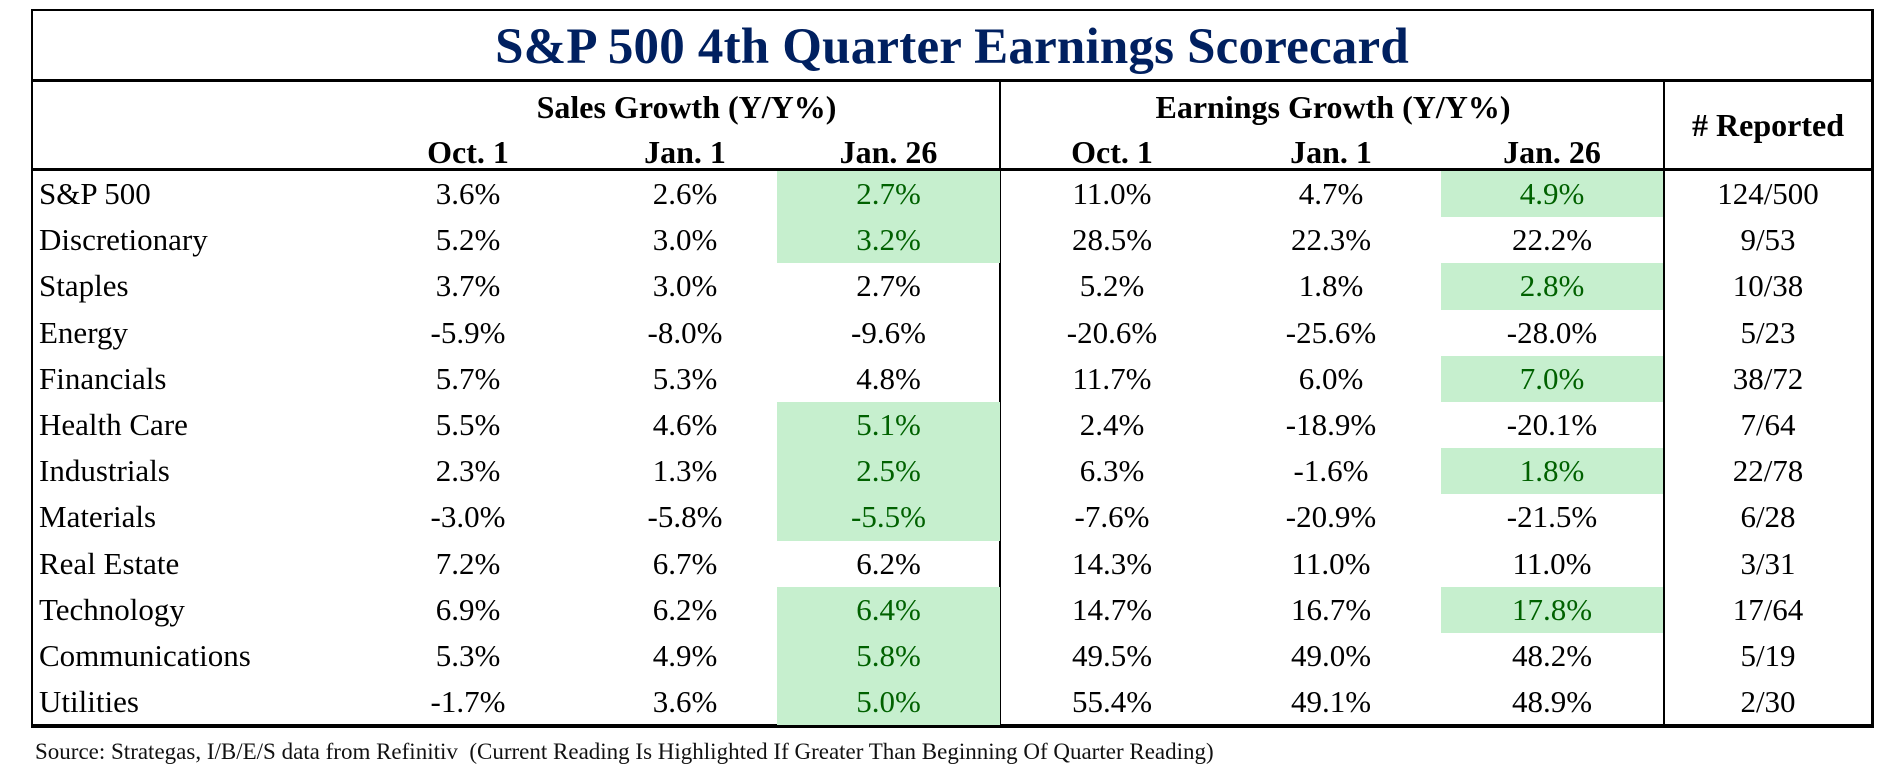 Image resolution: width=1882 pixels, height=775 pixels. I want to click on earnings-jan26-cell: 7.0%, so click(1552, 378).